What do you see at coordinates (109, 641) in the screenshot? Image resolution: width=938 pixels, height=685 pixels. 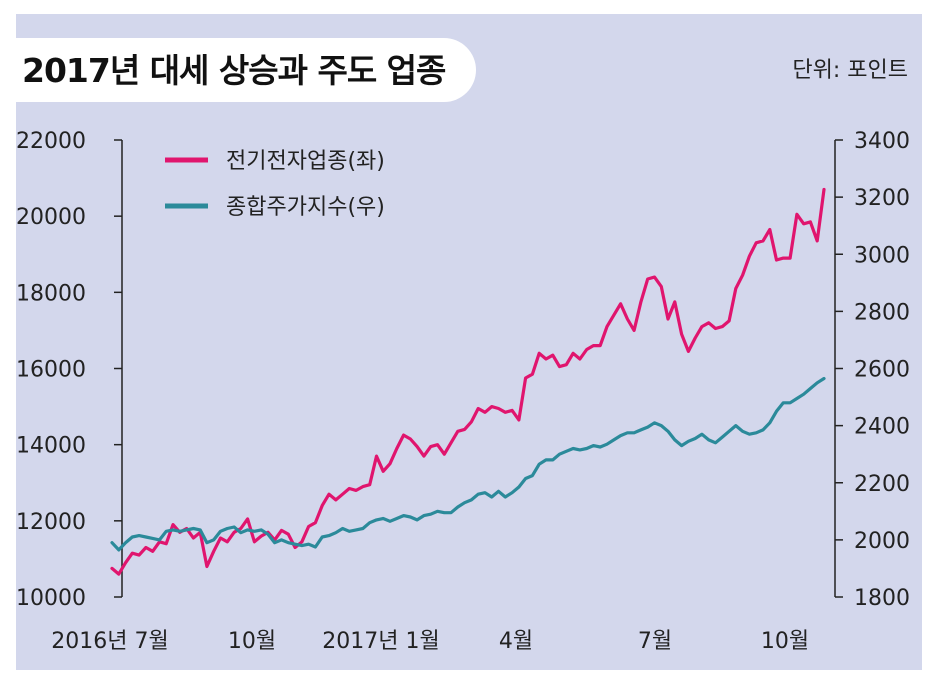 I see `x-tick-label: 2016년 7월` at bounding box center [109, 641].